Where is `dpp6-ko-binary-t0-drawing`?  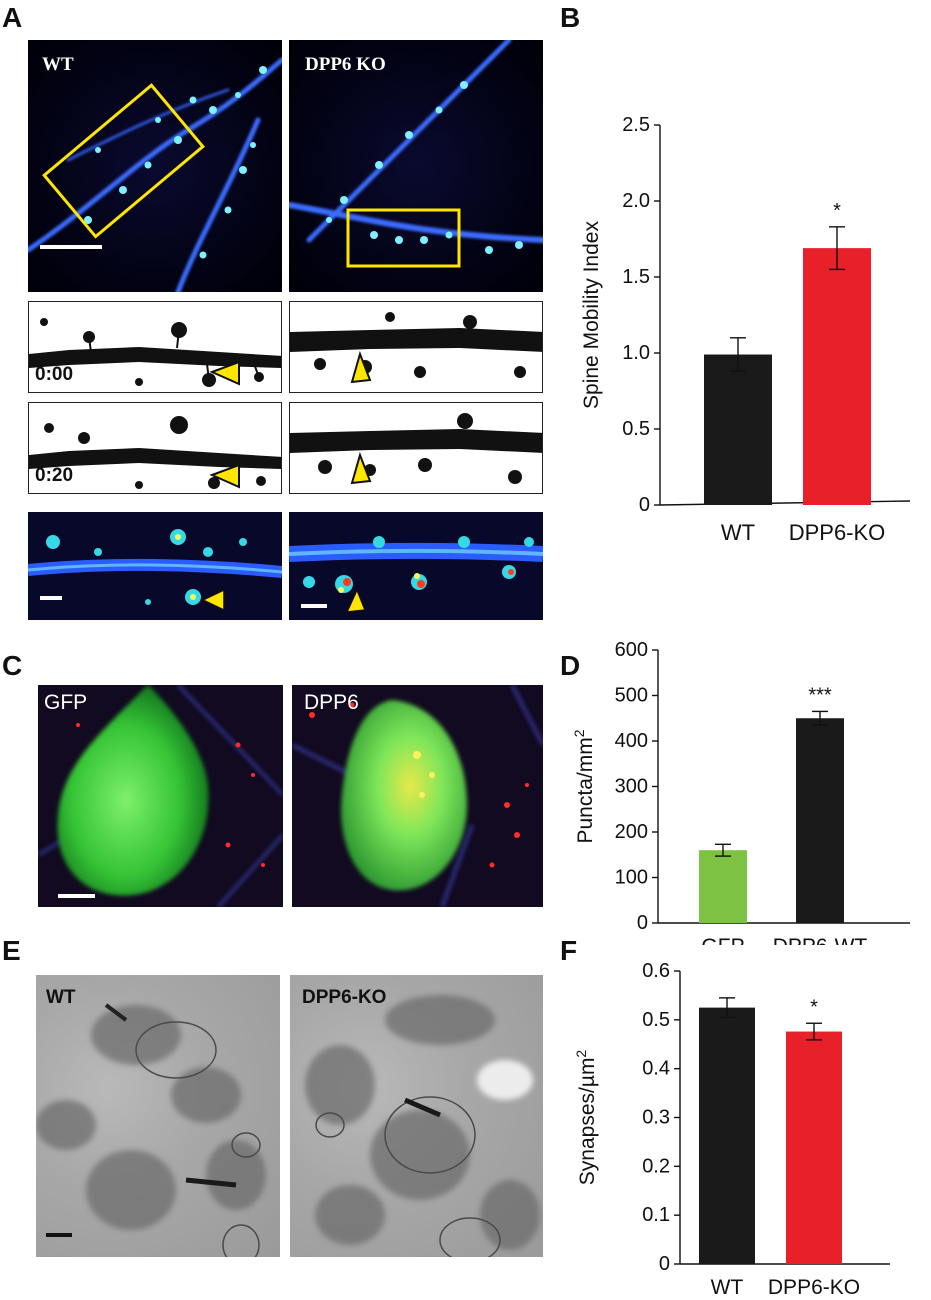 dpp6-ko-binary-t0-drawing is located at coordinates (416, 348).